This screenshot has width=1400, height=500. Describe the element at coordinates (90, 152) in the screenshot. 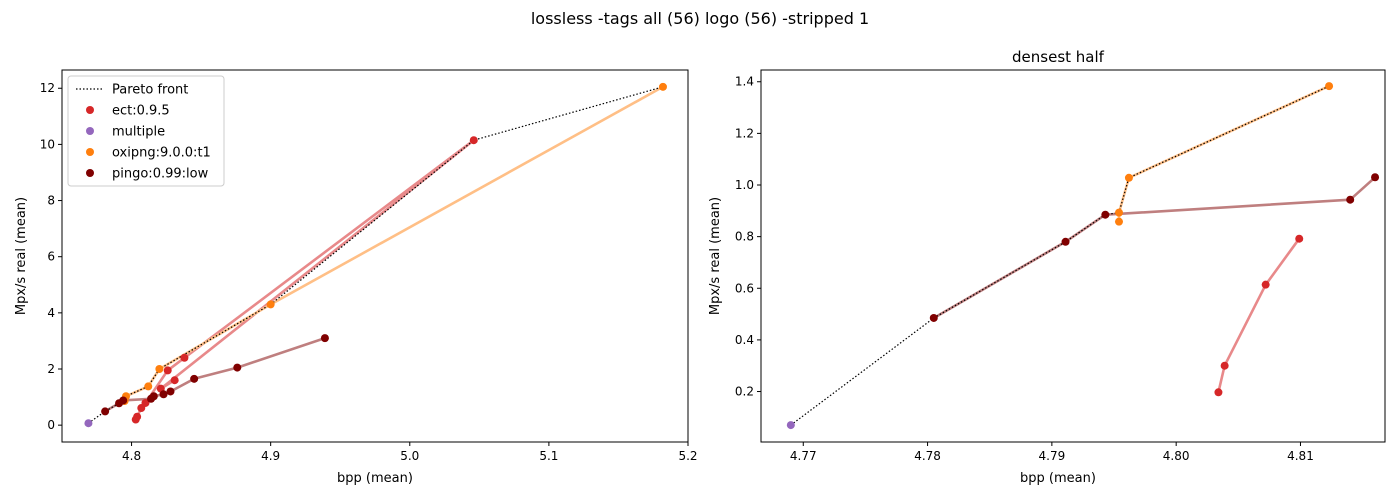

I see `chart-left-legend-swatch-oxipng` at that location.